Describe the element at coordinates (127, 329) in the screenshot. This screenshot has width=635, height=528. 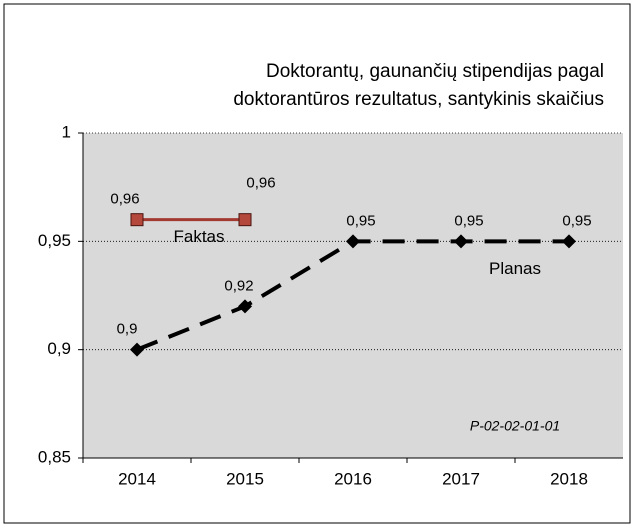
I see `data-label: 0,9` at that location.